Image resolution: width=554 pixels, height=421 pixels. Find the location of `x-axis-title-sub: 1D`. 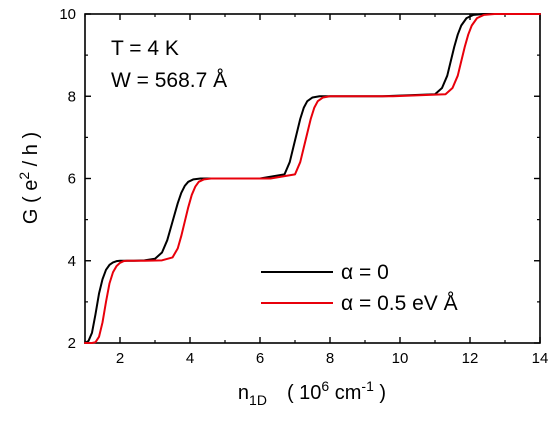

x-axis-title-sub: 1D is located at coordinates (258, 400).